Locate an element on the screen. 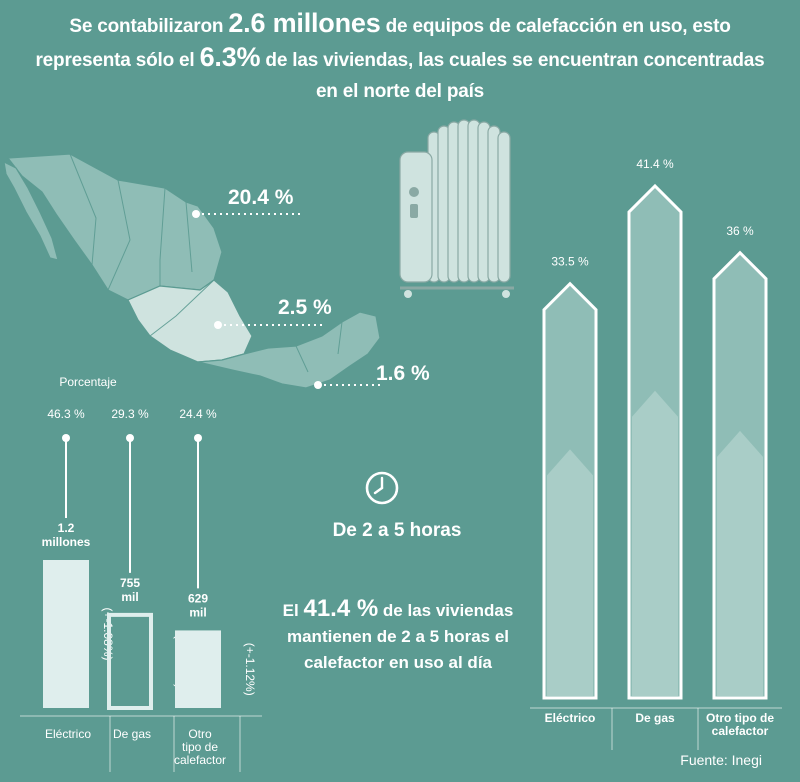 The height and width of the screenshot is (782, 800). category-label: Otro tipo de is located at coordinates (740, 718).